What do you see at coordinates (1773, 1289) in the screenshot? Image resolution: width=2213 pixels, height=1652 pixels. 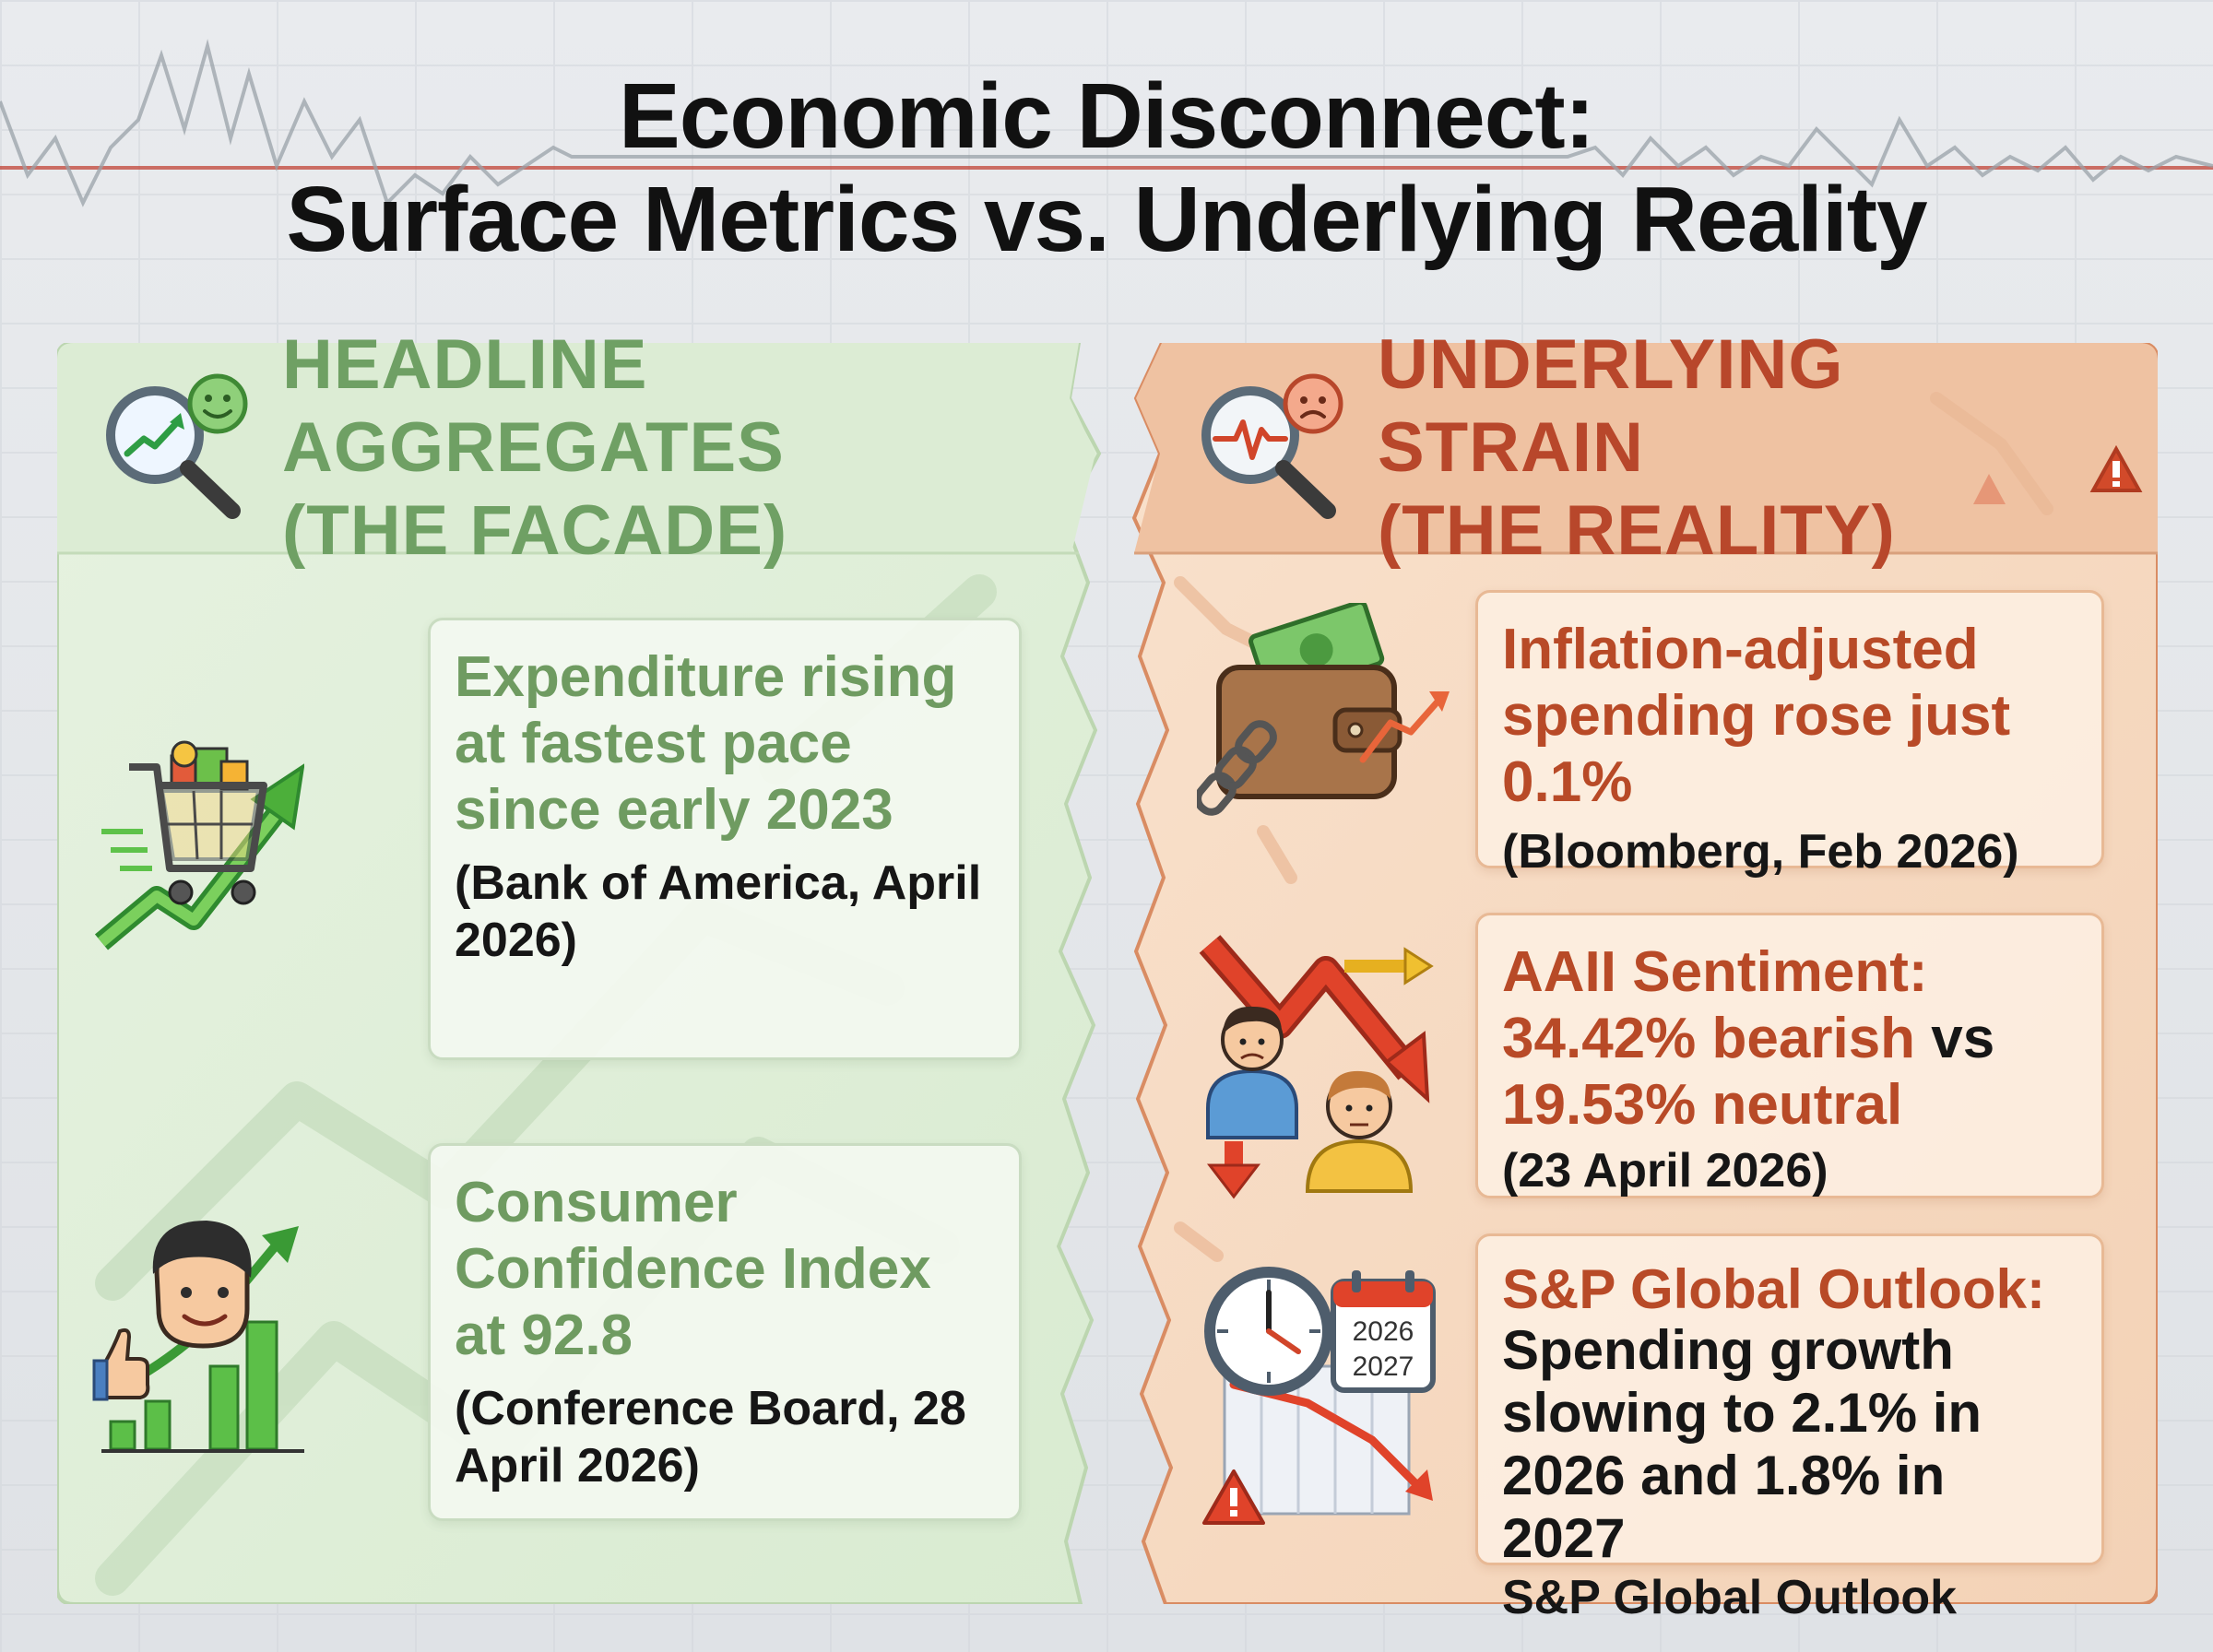 I see `sp-global-outlook-title: S&P Global Outlook:` at bounding box center [1773, 1289].